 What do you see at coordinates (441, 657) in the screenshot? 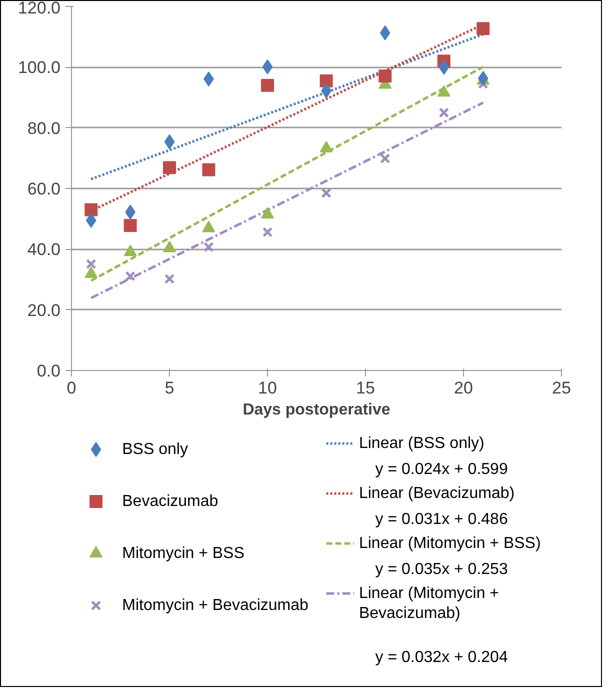
I see `text: y = 0.032x + 0.204` at bounding box center [441, 657].